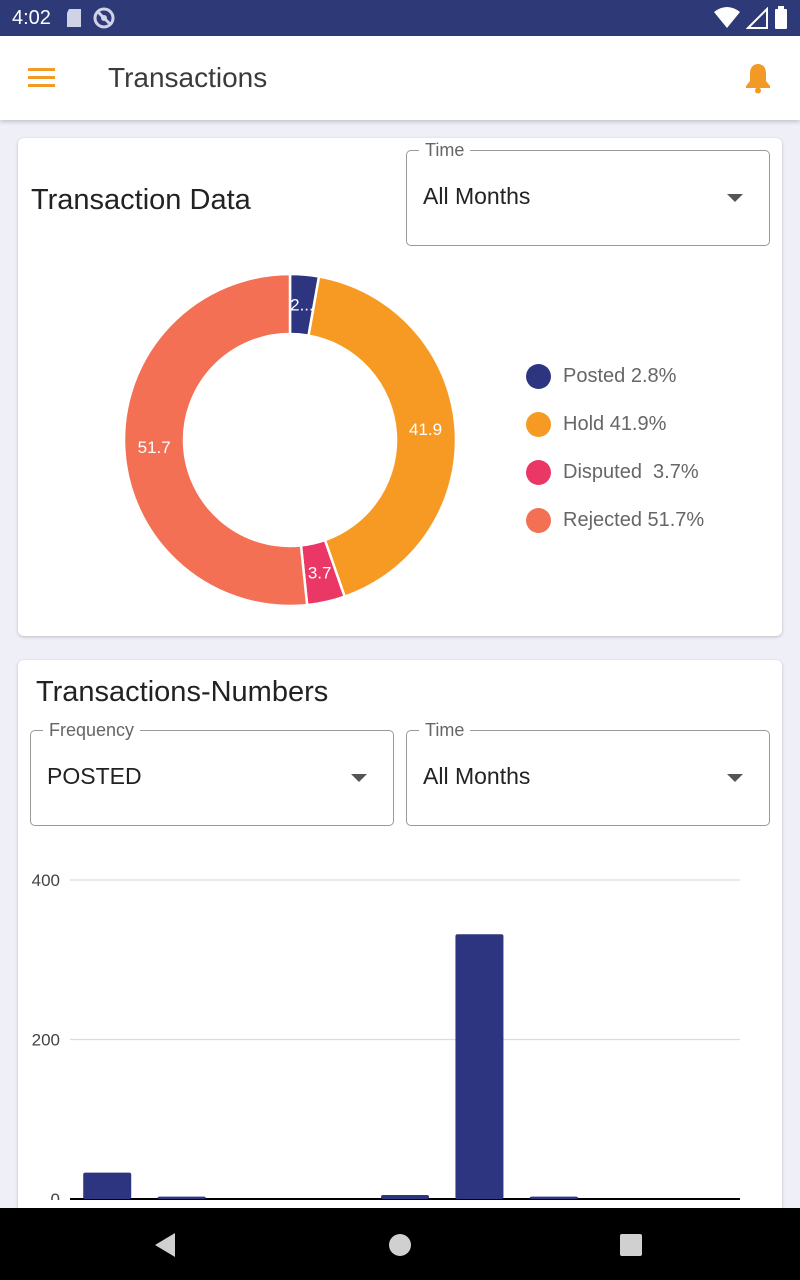  What do you see at coordinates (212, 773) in the screenshot?
I see `frequency-dropdown: Frequency POSTED` at bounding box center [212, 773].